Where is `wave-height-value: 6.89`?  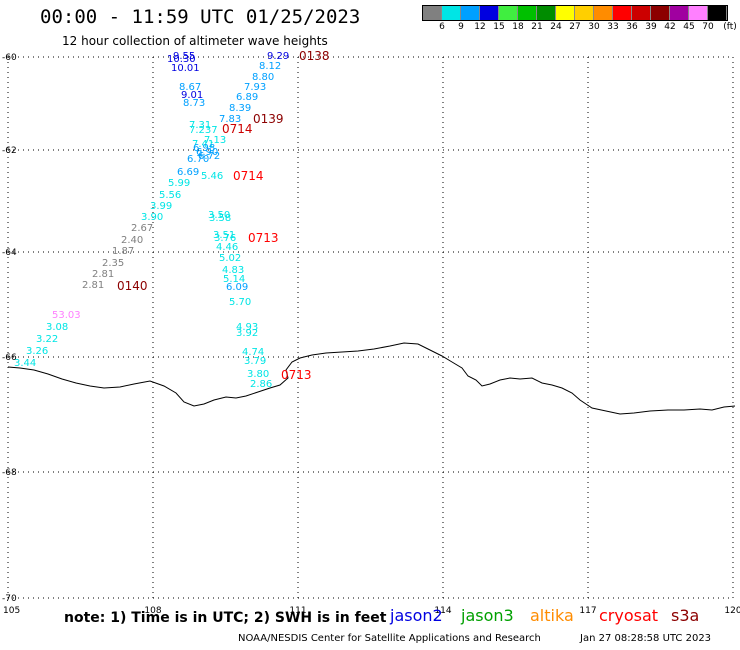 wave-height-value: 6.89 is located at coordinates (247, 97).